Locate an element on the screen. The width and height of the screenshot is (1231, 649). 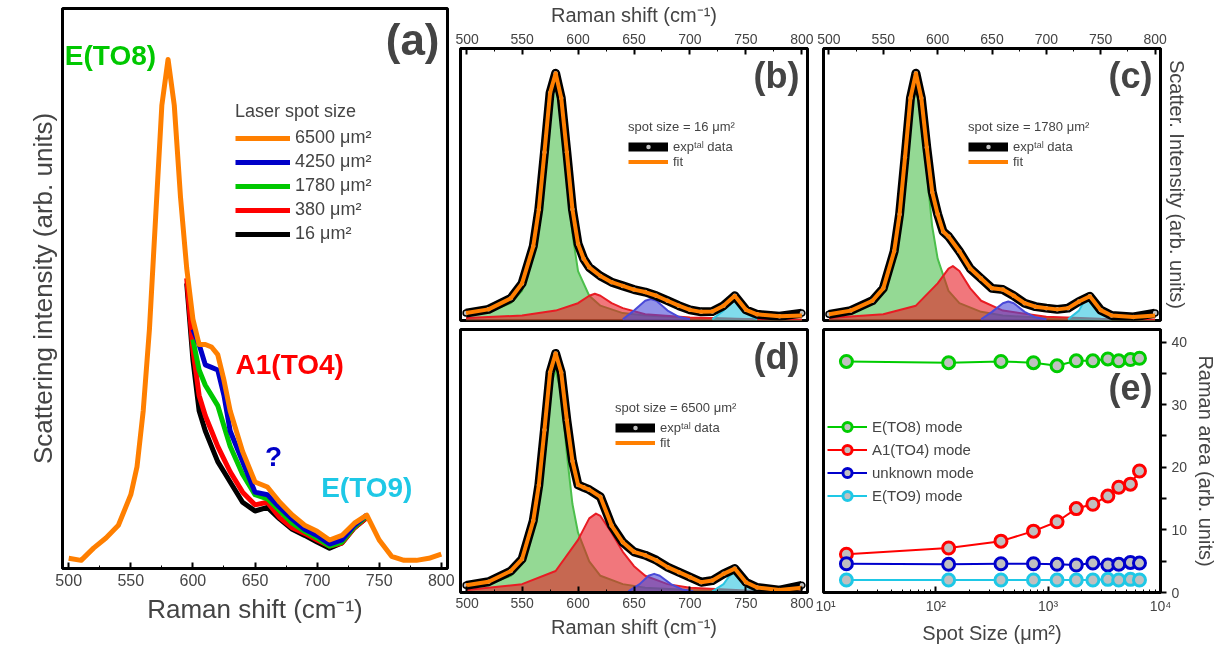
y2-axis-title: Raman area (arb. units) is located at coordinates (1206, 461).